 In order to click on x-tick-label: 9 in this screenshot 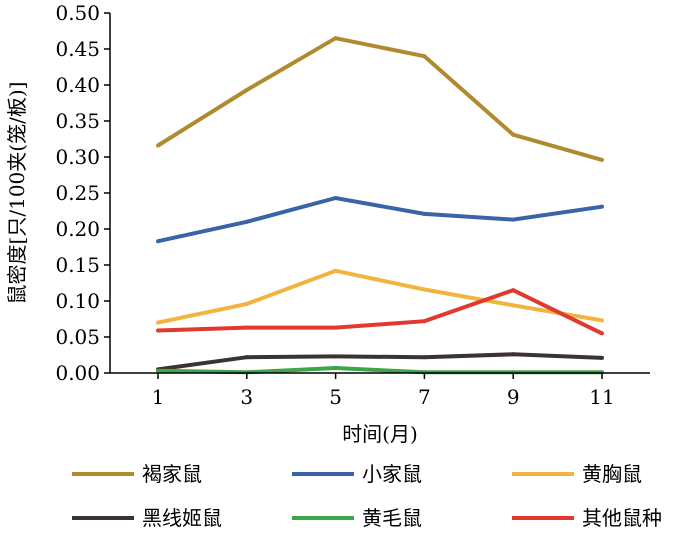, I will do `click(513, 397)`.